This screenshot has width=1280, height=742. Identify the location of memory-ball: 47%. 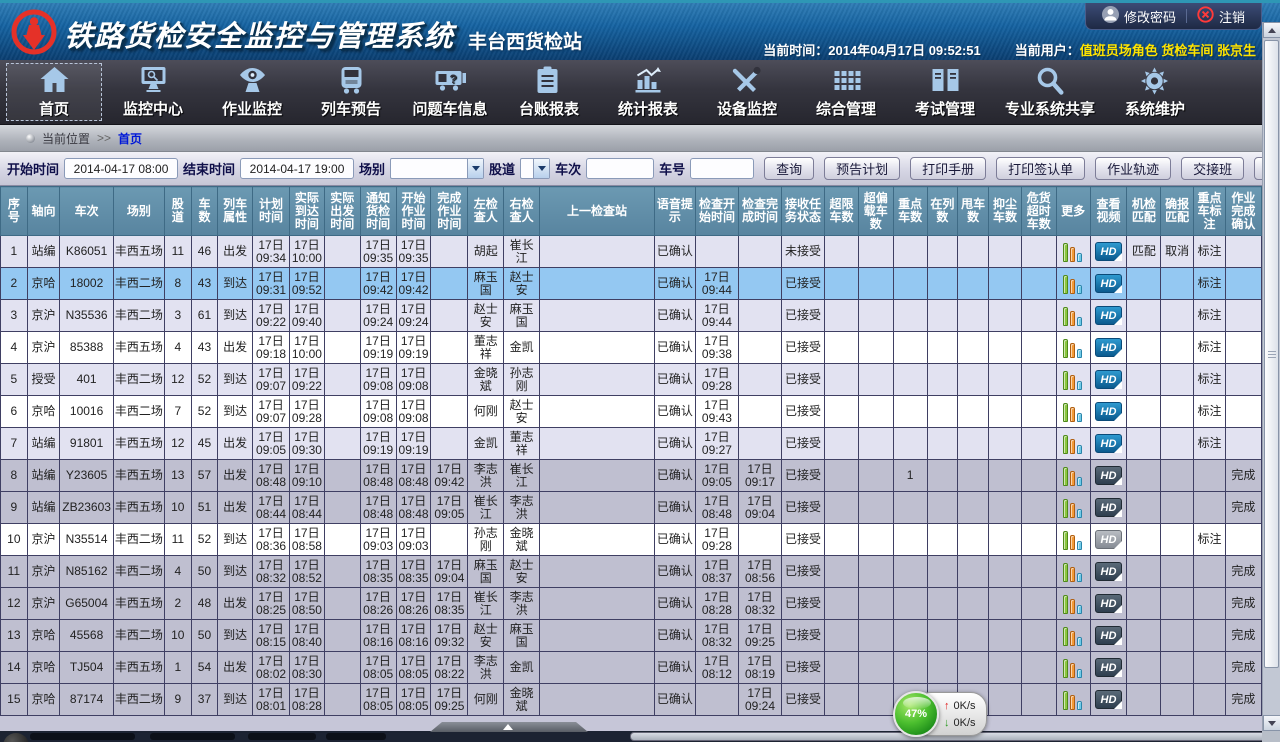
(916, 714).